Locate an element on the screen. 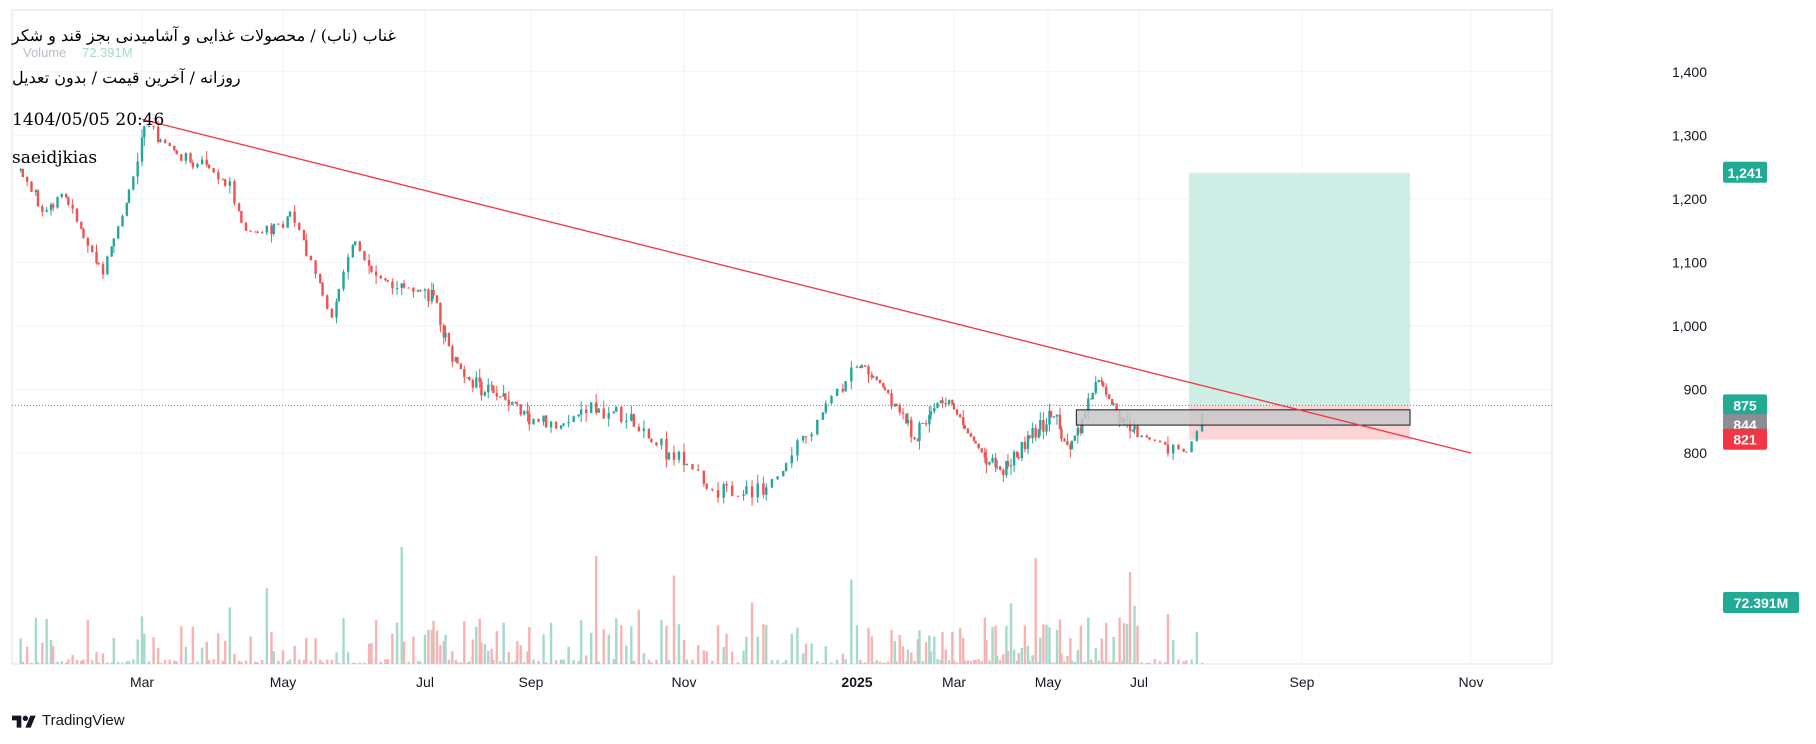 The width and height of the screenshot is (1816, 744). price-label: 72.391M is located at coordinates (1761, 602).